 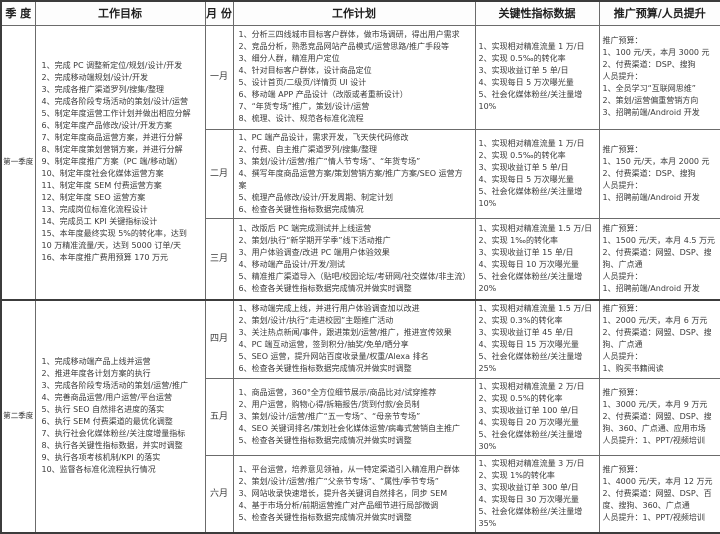 I want to click on month-label-january: 一月, so click(x=219, y=77).